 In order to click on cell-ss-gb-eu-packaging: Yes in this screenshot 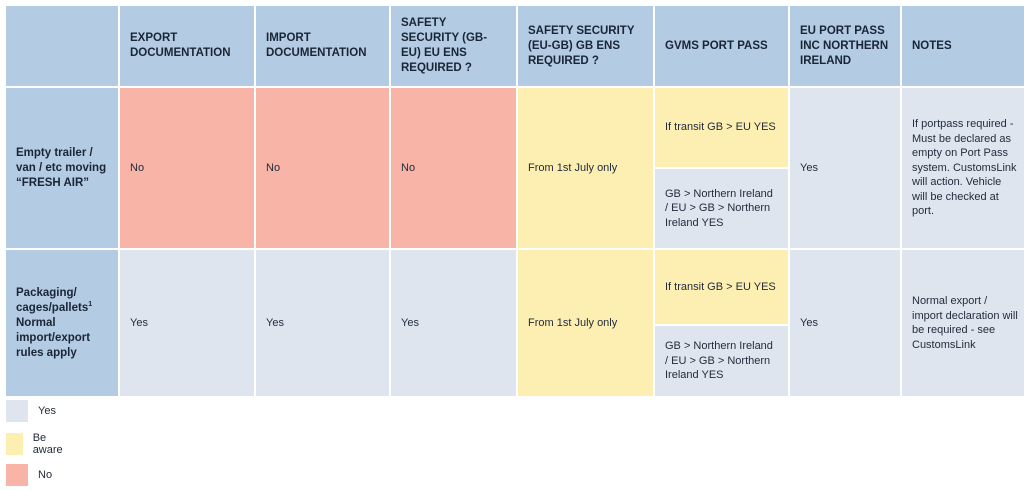, I will do `click(453, 323)`.